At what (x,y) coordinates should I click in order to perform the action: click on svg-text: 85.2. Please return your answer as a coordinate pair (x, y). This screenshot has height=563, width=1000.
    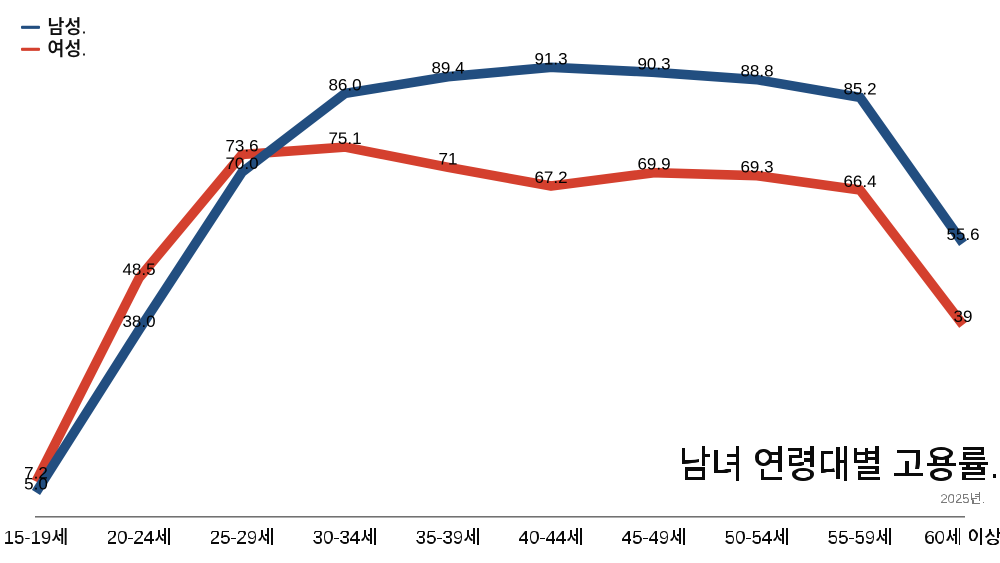
    Looking at the image, I should click on (859, 88).